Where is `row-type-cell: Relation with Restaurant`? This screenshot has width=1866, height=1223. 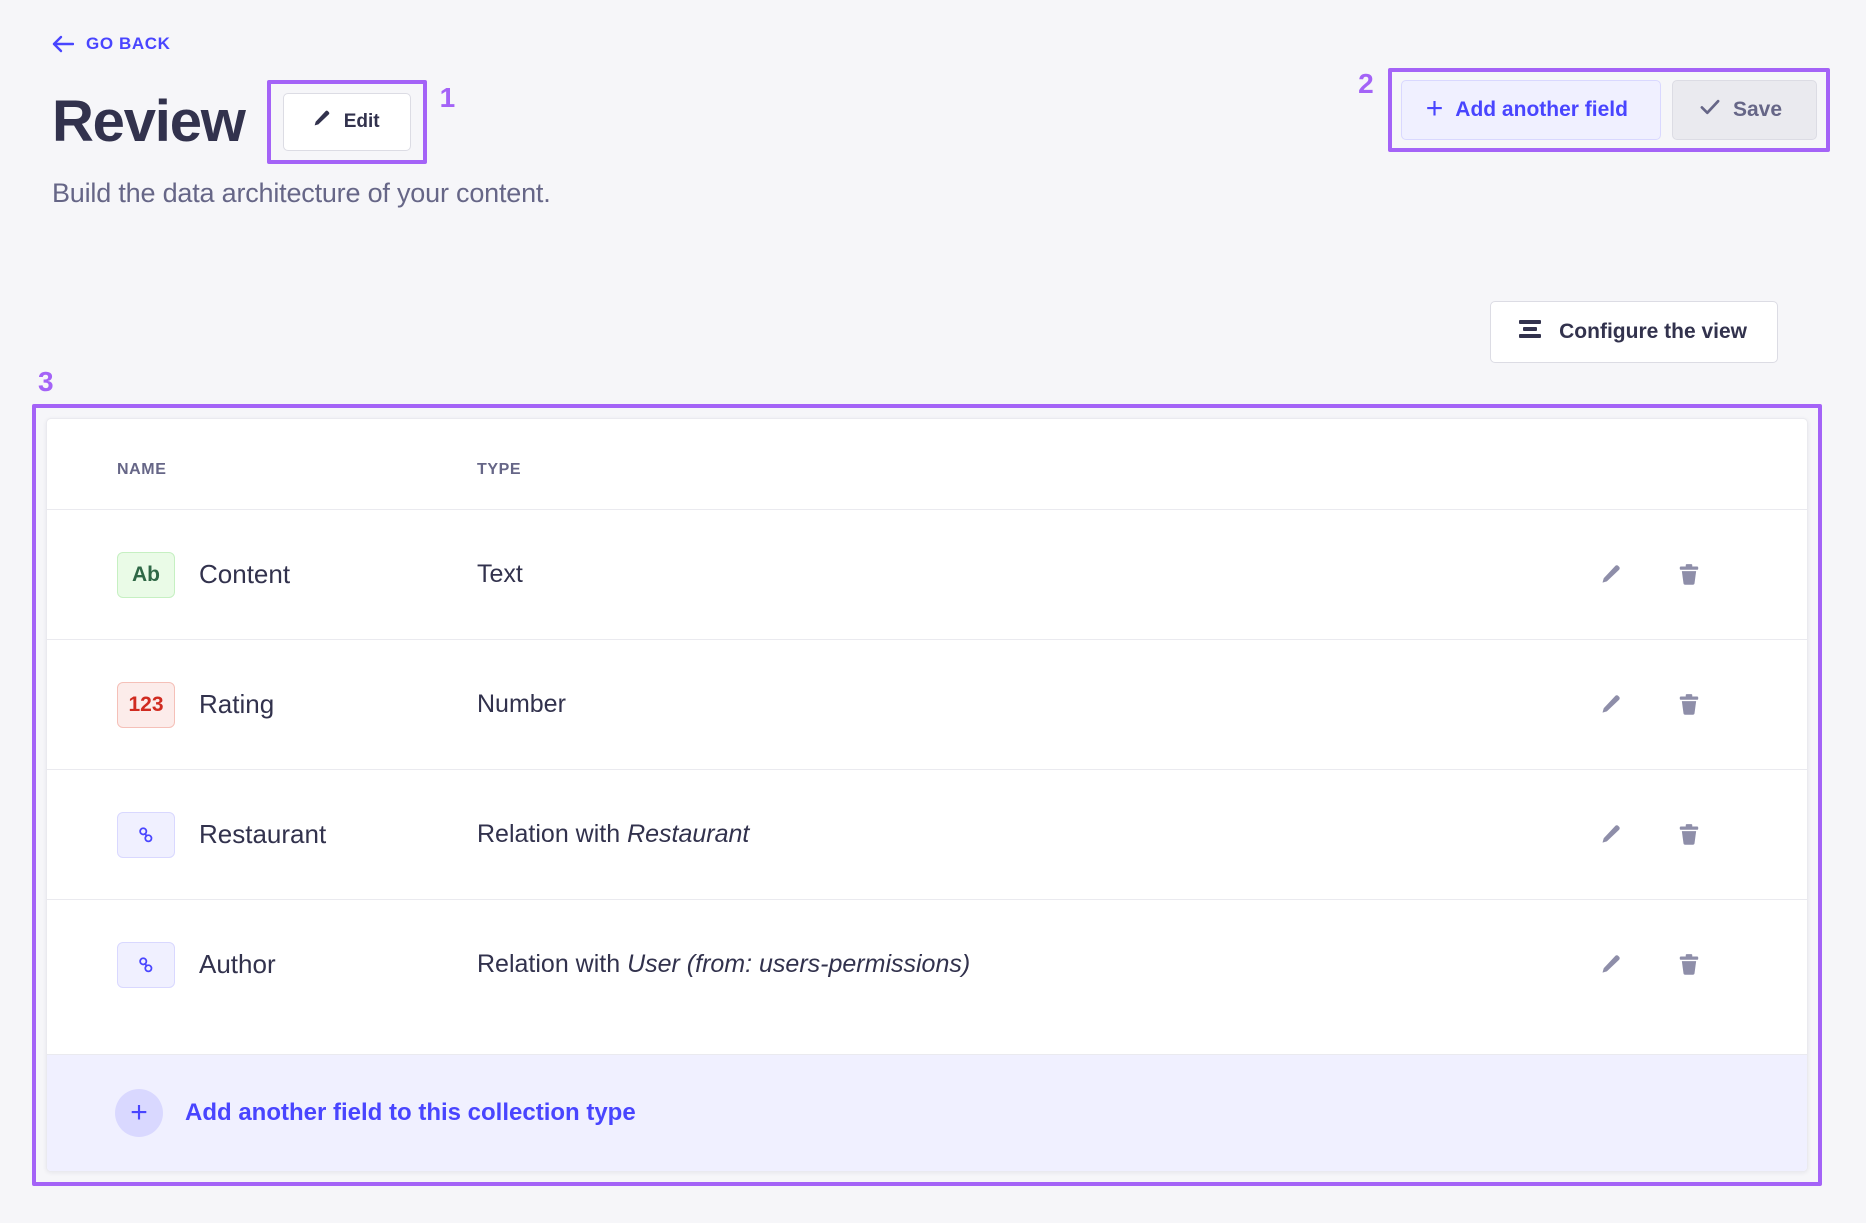 row-type-cell: Relation with Restaurant is located at coordinates (809, 835).